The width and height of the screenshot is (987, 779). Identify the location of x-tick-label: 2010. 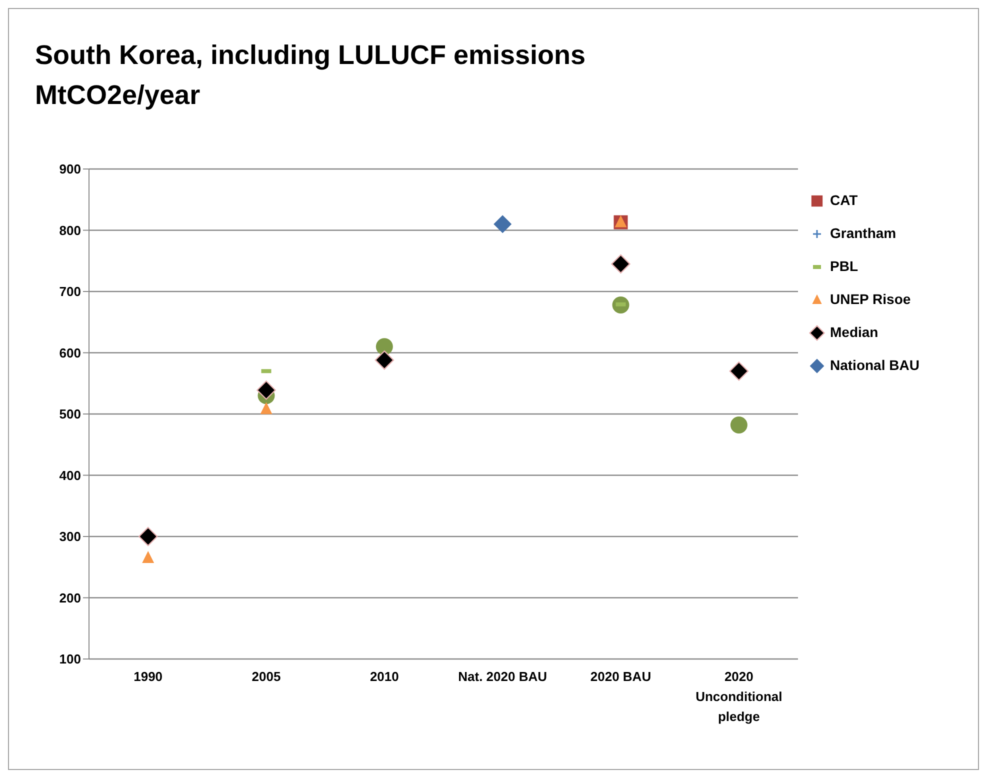
(384, 676).